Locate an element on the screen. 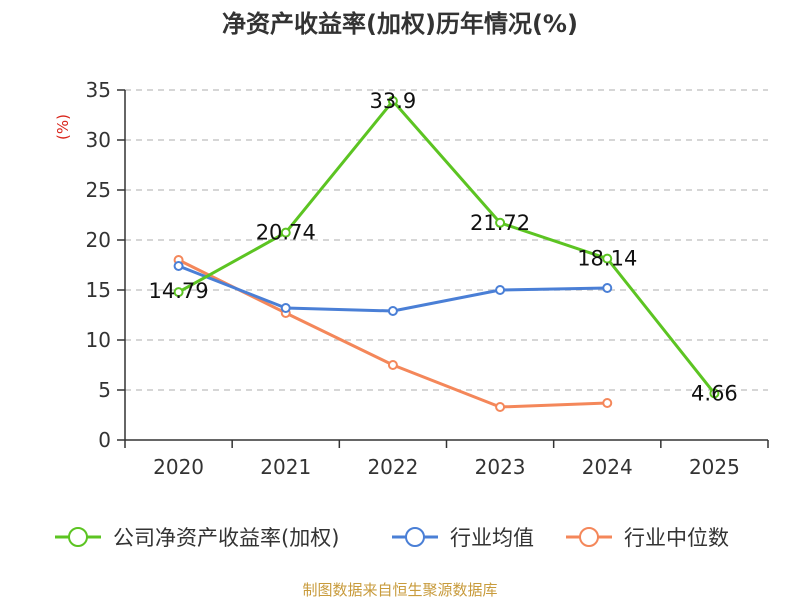 The height and width of the screenshot is (600, 800). data-label: 14.79 is located at coordinates (179, 291).